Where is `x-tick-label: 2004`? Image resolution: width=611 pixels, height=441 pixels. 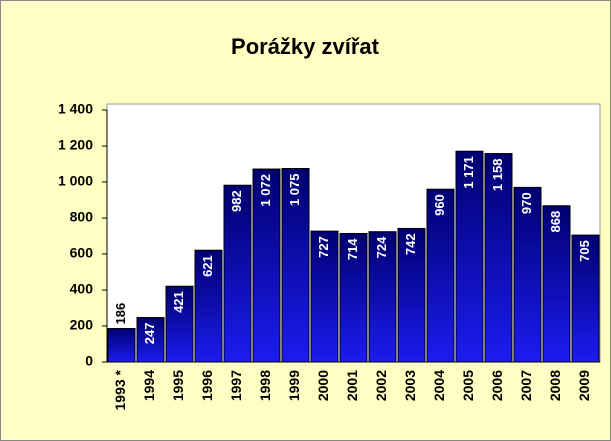
x-tick-label: 2004 is located at coordinates (439, 385).